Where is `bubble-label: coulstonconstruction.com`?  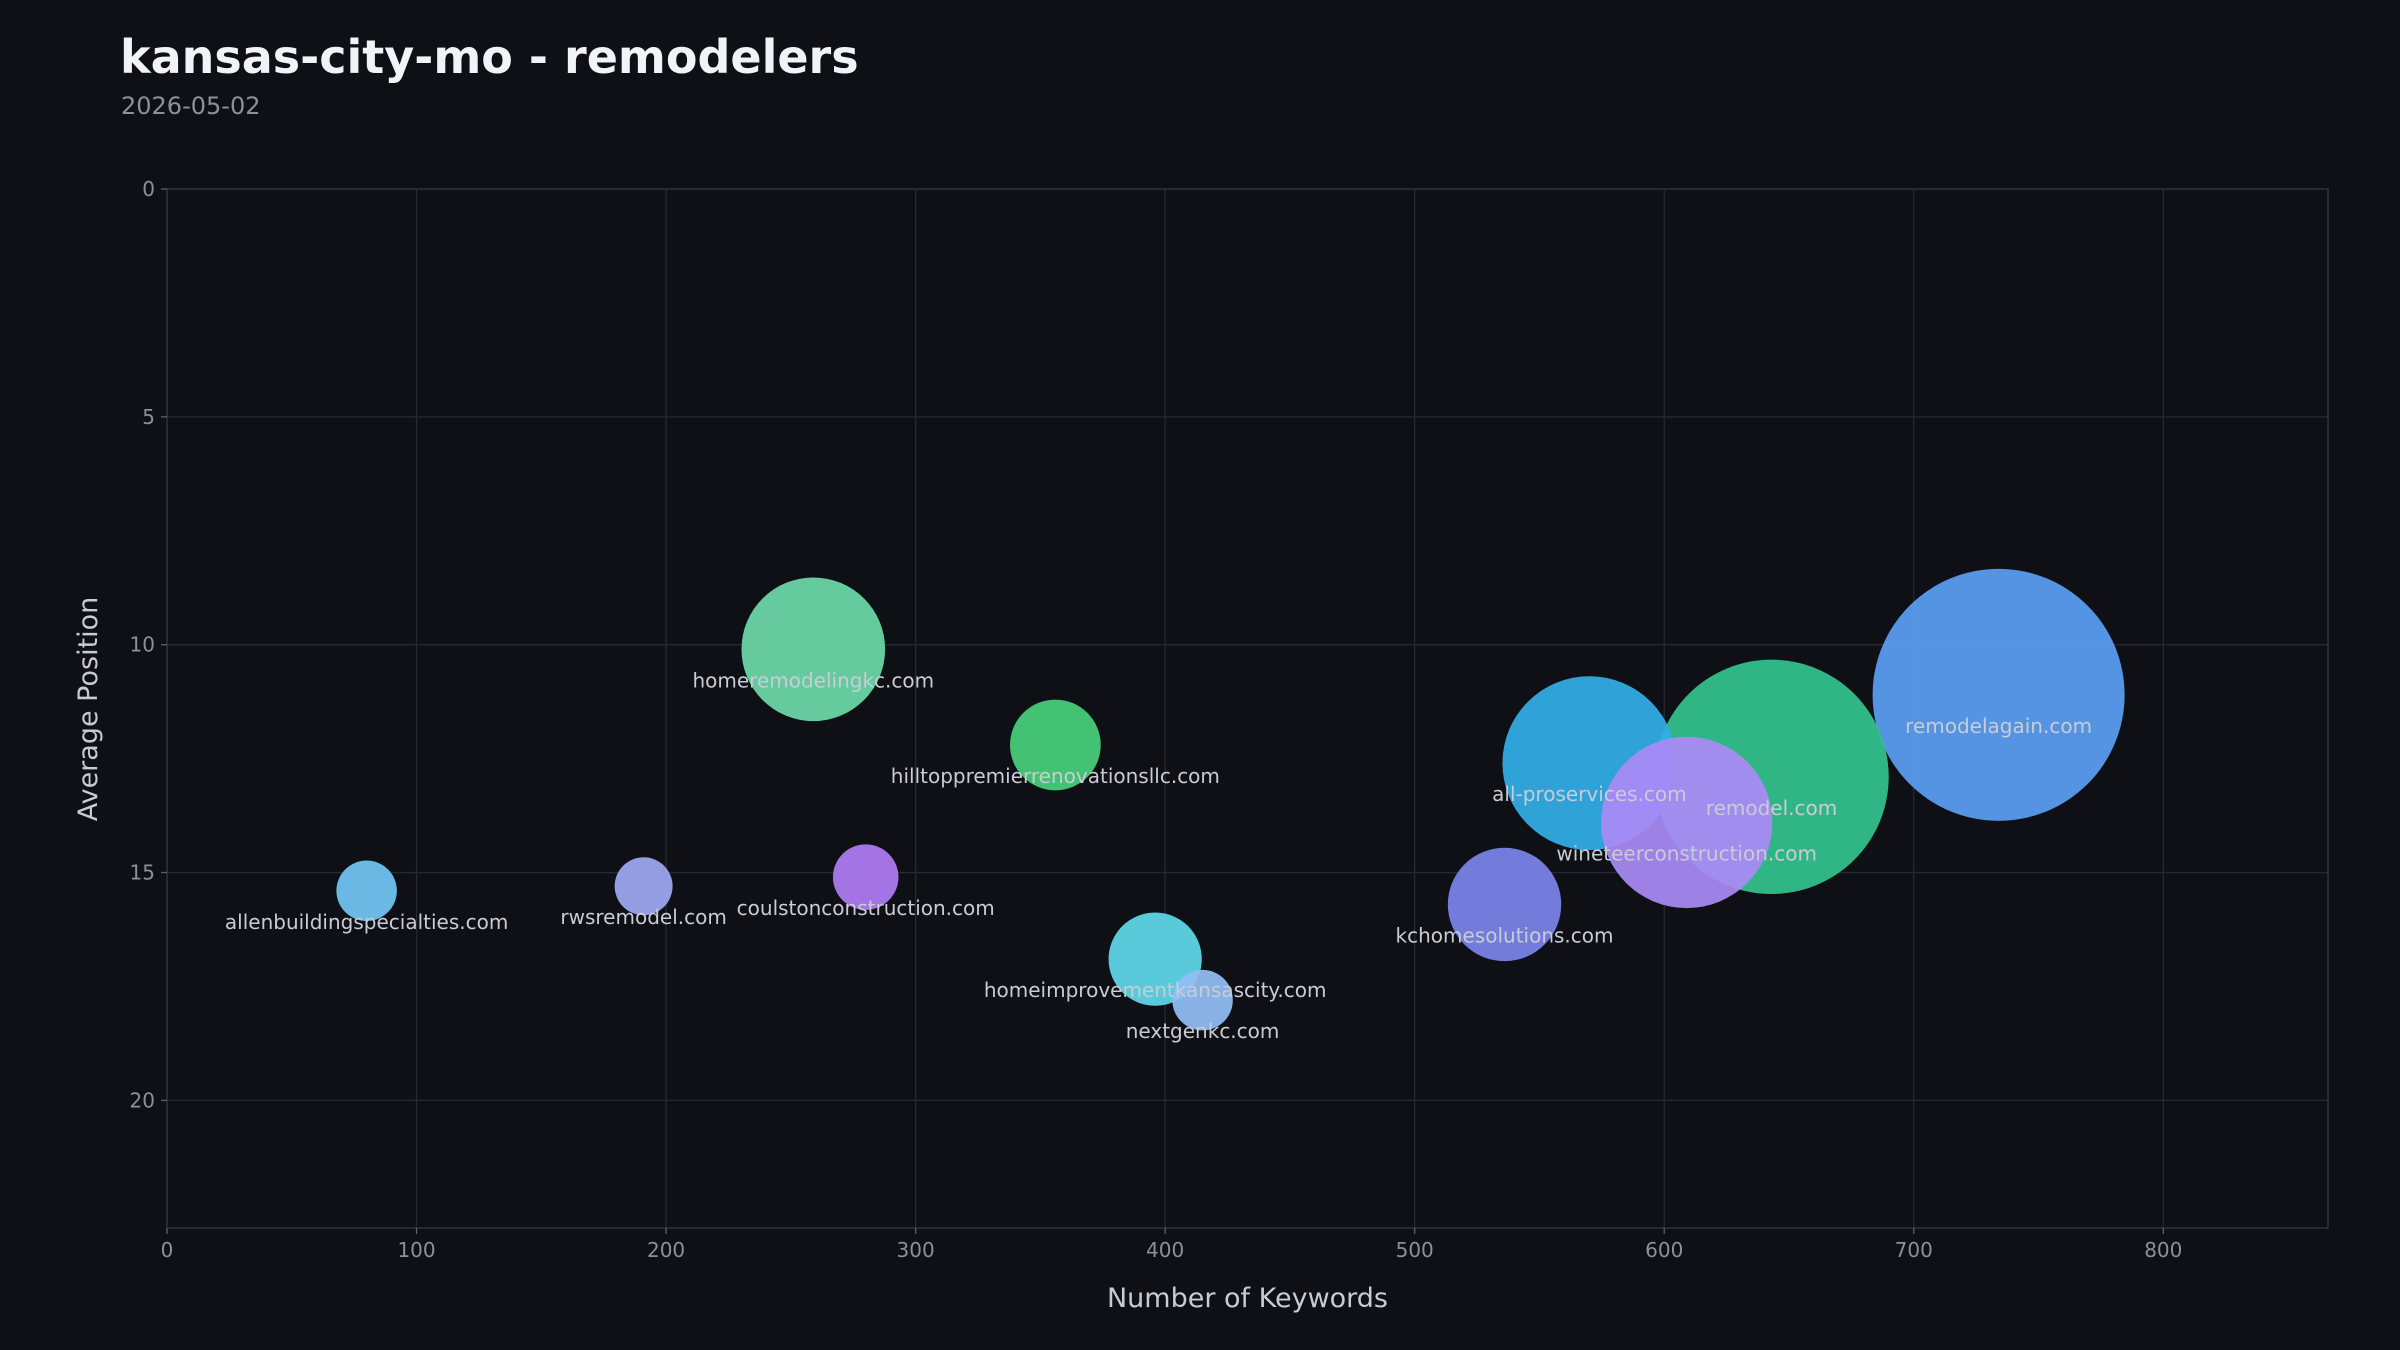 bubble-label: coulstonconstruction.com is located at coordinates (866, 908).